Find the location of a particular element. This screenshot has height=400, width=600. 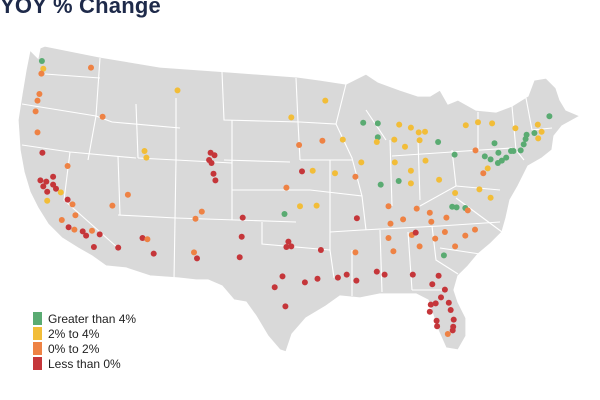

map-title: YOY % Change is located at coordinates (80, 9).